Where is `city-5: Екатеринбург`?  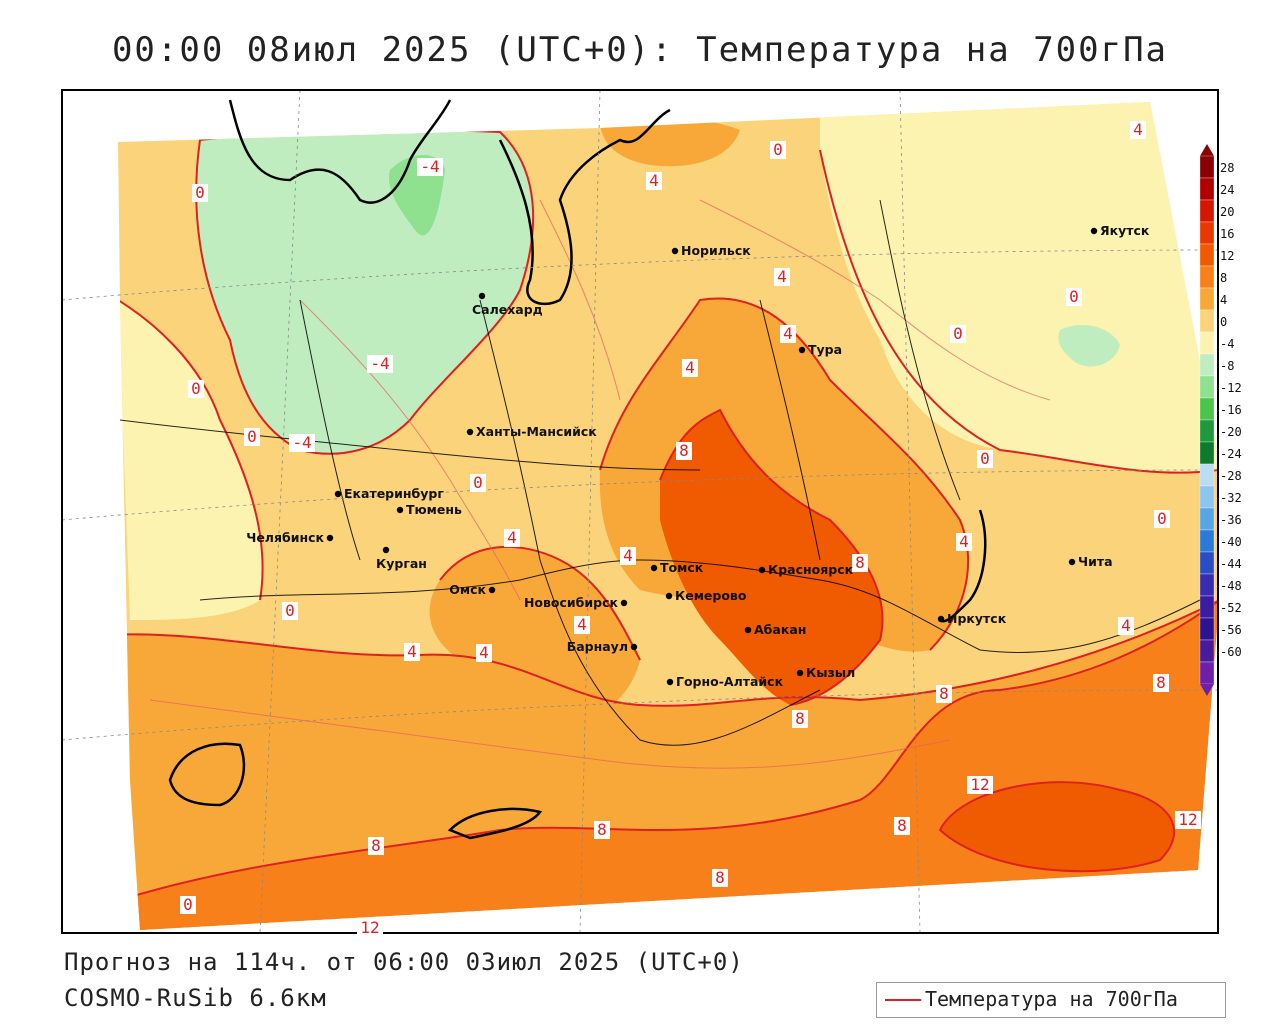 city-5: Екатеринбург is located at coordinates (389, 493).